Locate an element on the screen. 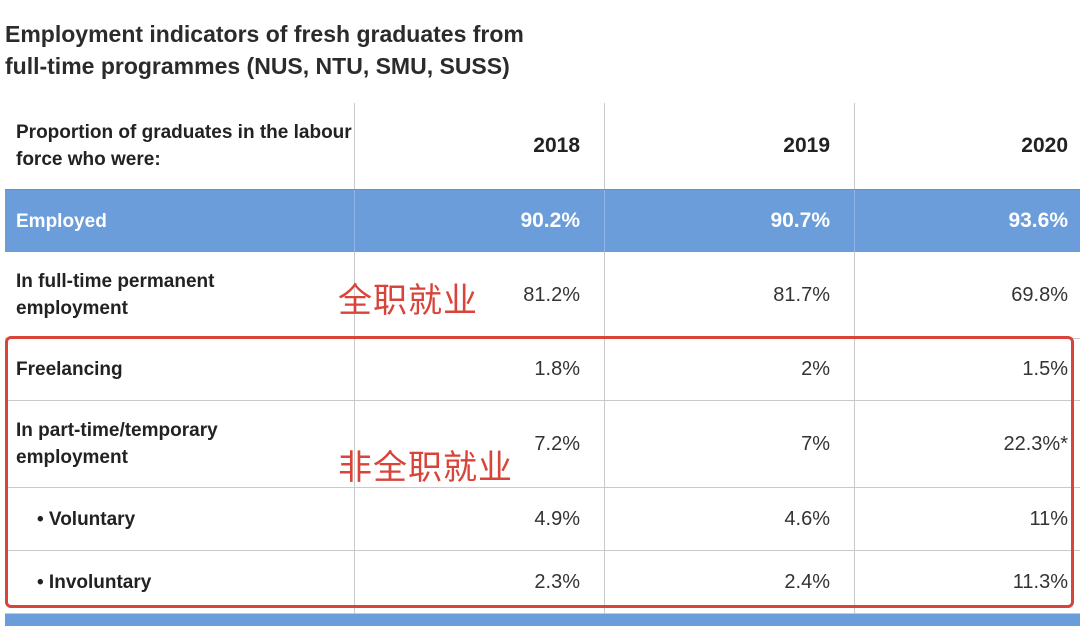  row-label: • Voluntary is located at coordinates (86, 519).